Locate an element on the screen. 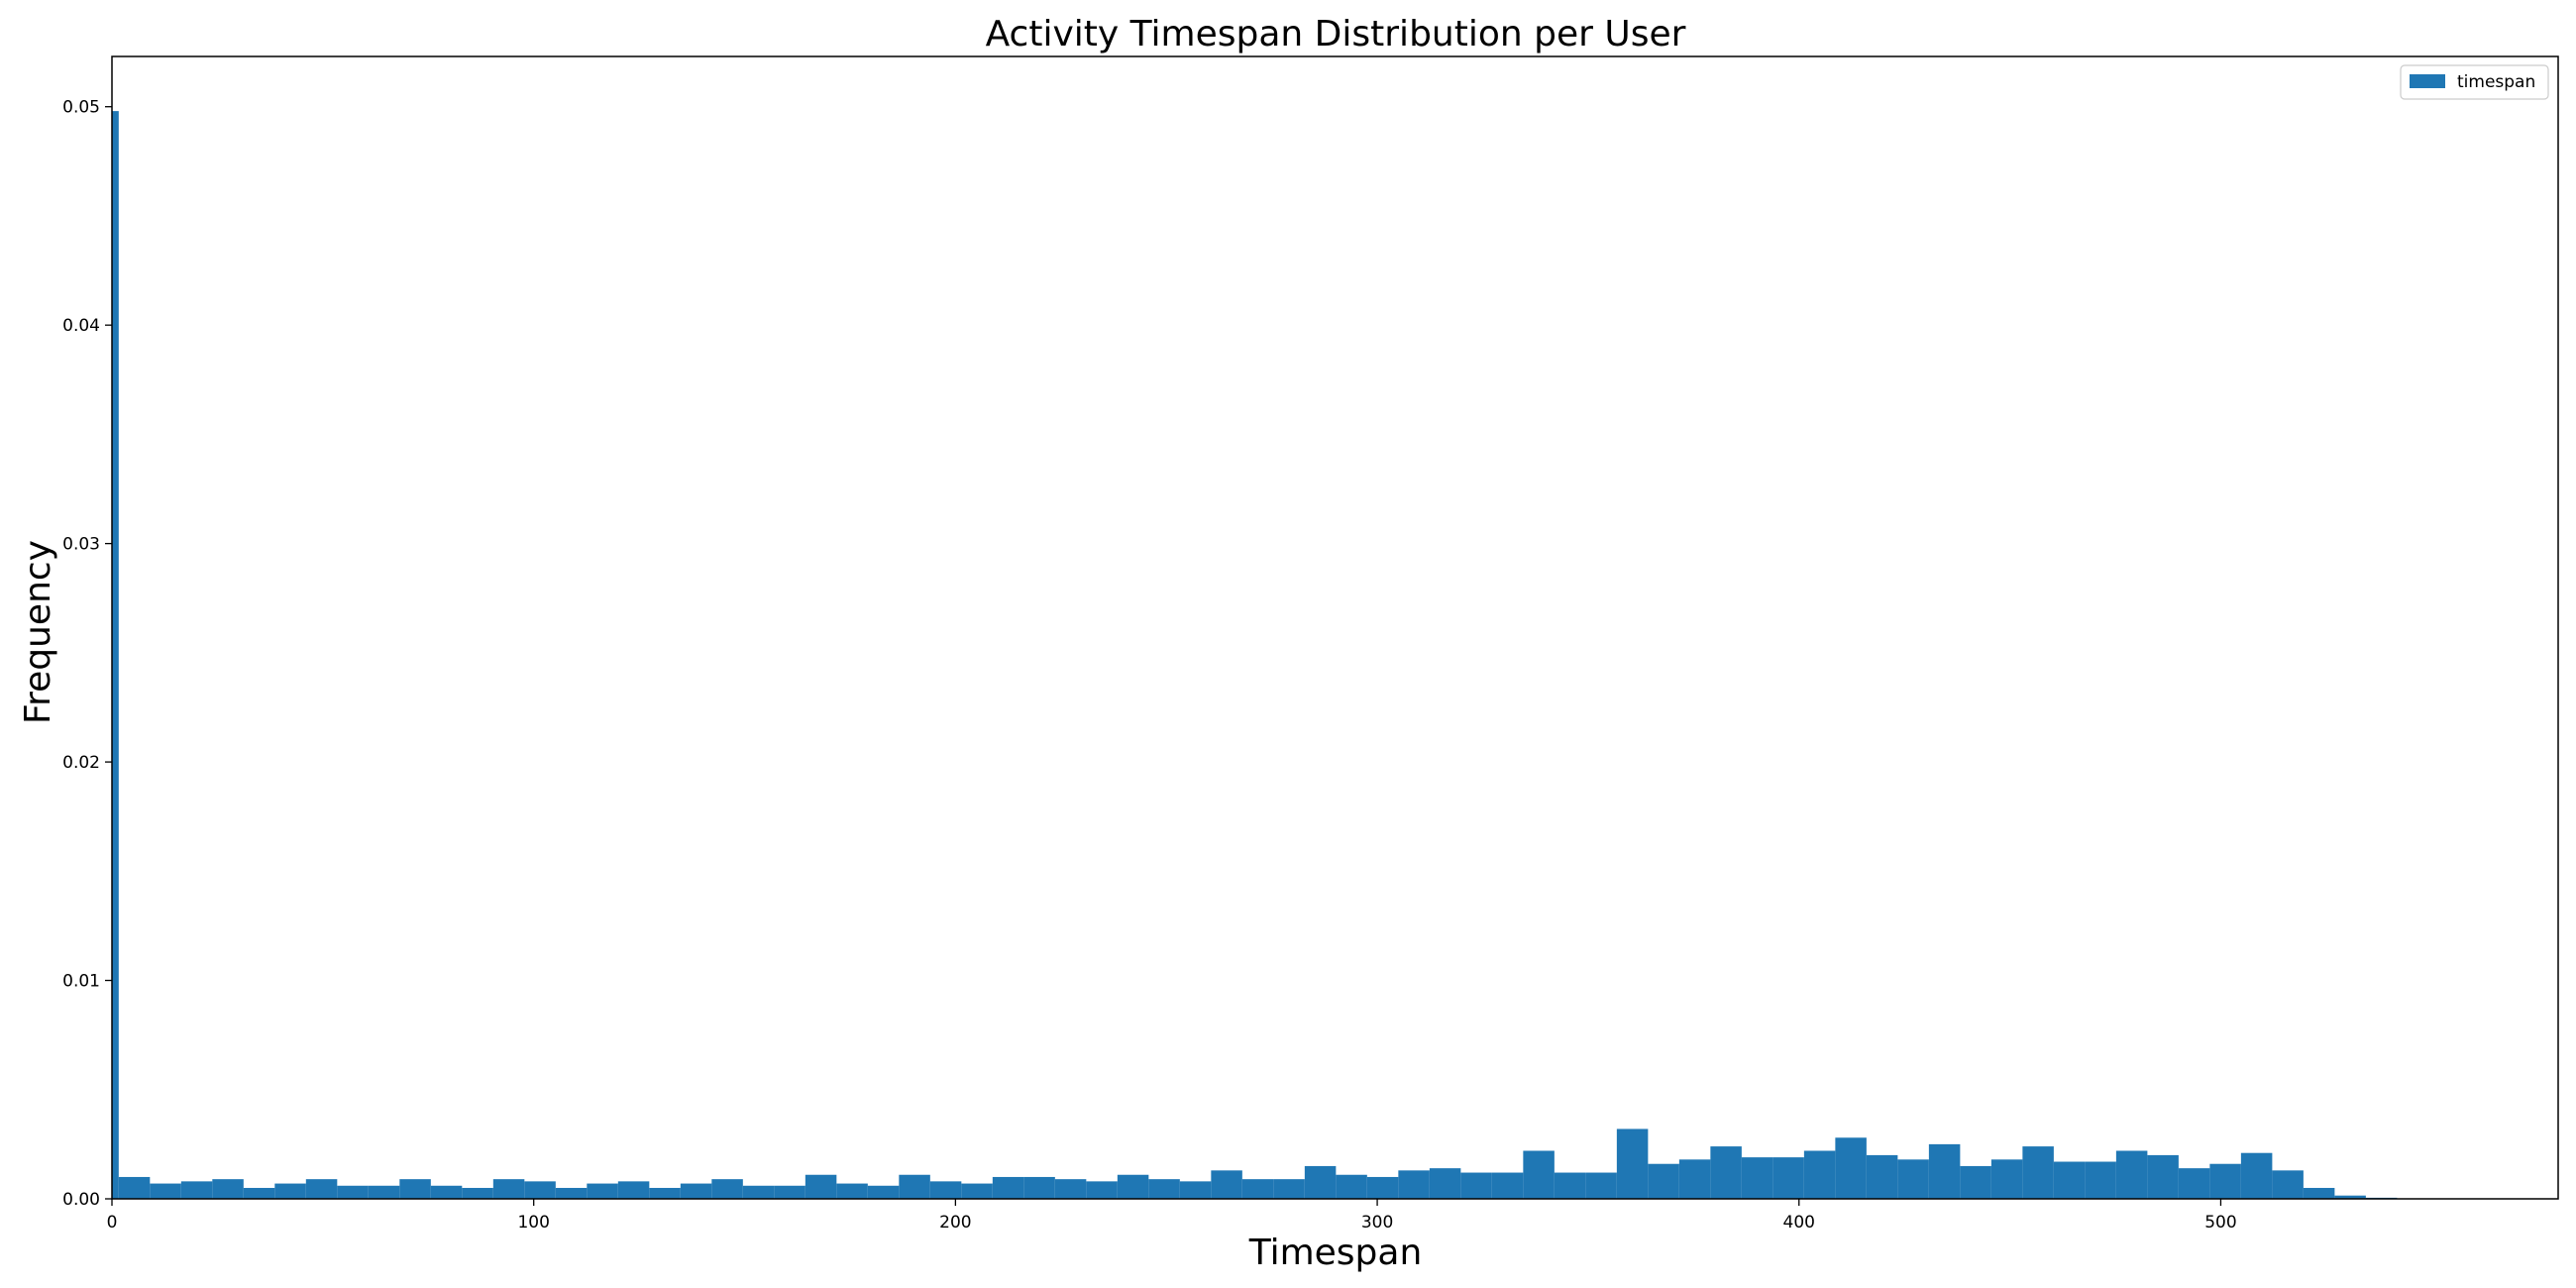 Image resolution: width=2576 pixels, height=1288 pixels. y-tick-label: 0.04 is located at coordinates (81, 326).